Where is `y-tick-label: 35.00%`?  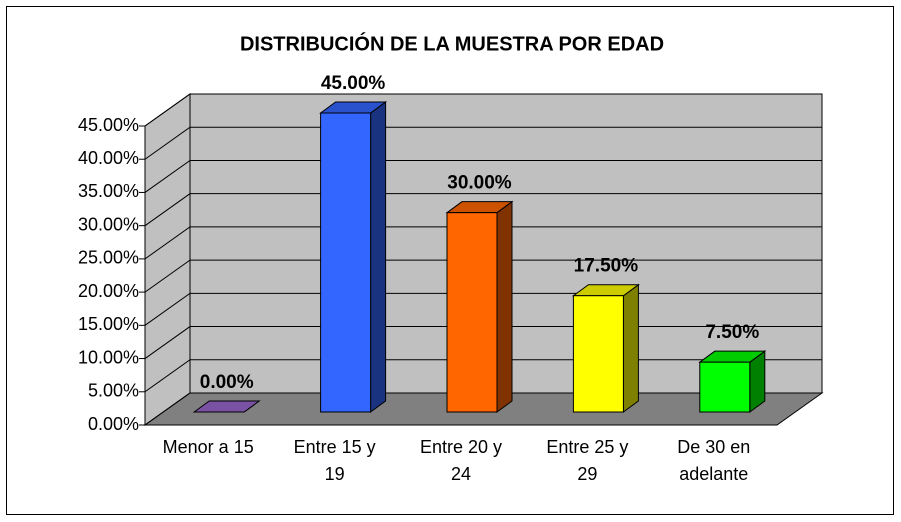 y-tick-label: 35.00% is located at coordinates (108, 191).